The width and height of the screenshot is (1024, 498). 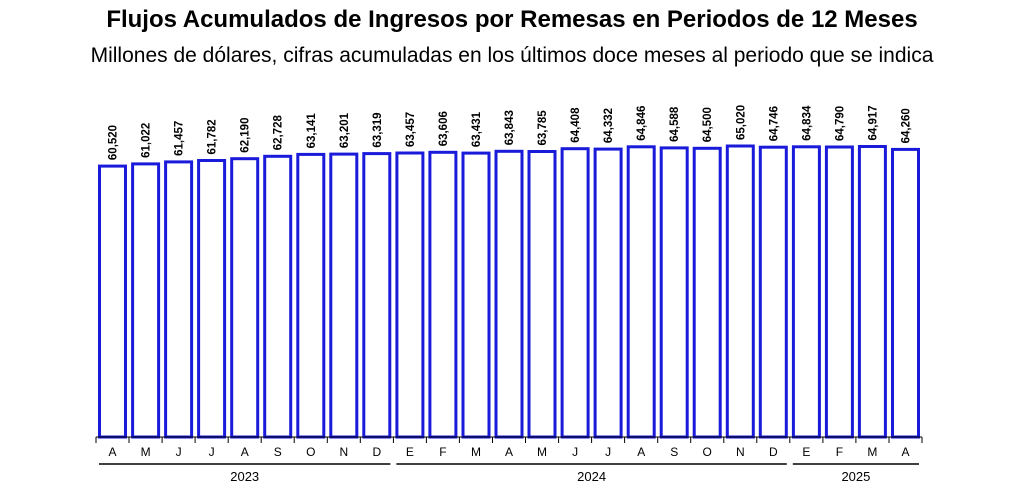 What do you see at coordinates (312, 131) in the screenshot?
I see `value-label: 63,141` at bounding box center [312, 131].